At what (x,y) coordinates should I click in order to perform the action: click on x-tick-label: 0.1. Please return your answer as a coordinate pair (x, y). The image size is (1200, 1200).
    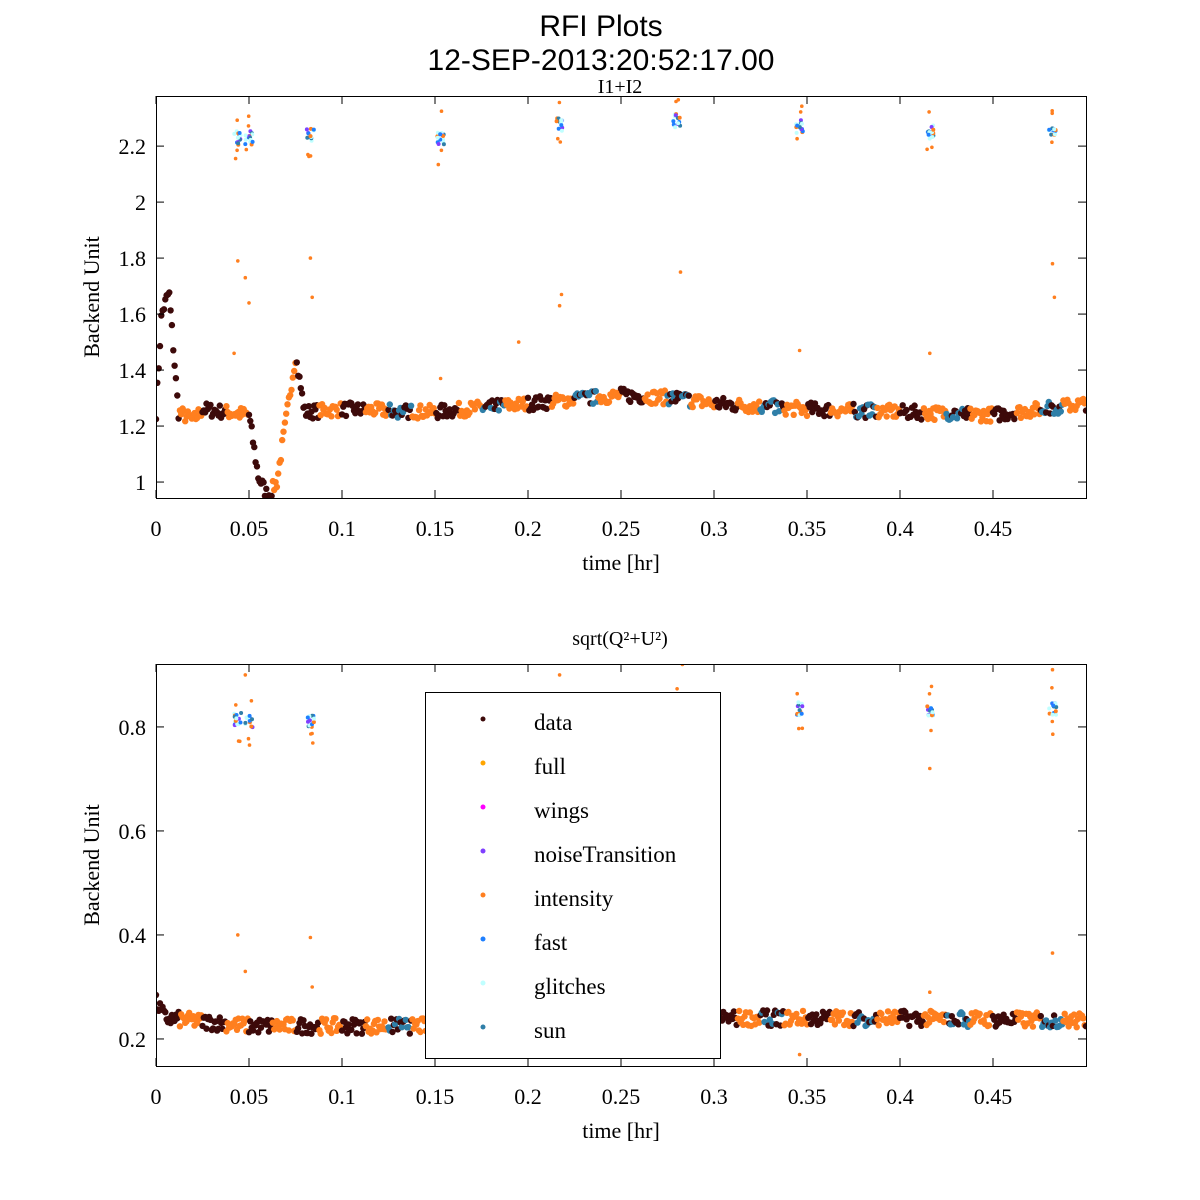
    Looking at the image, I should click on (342, 1096).